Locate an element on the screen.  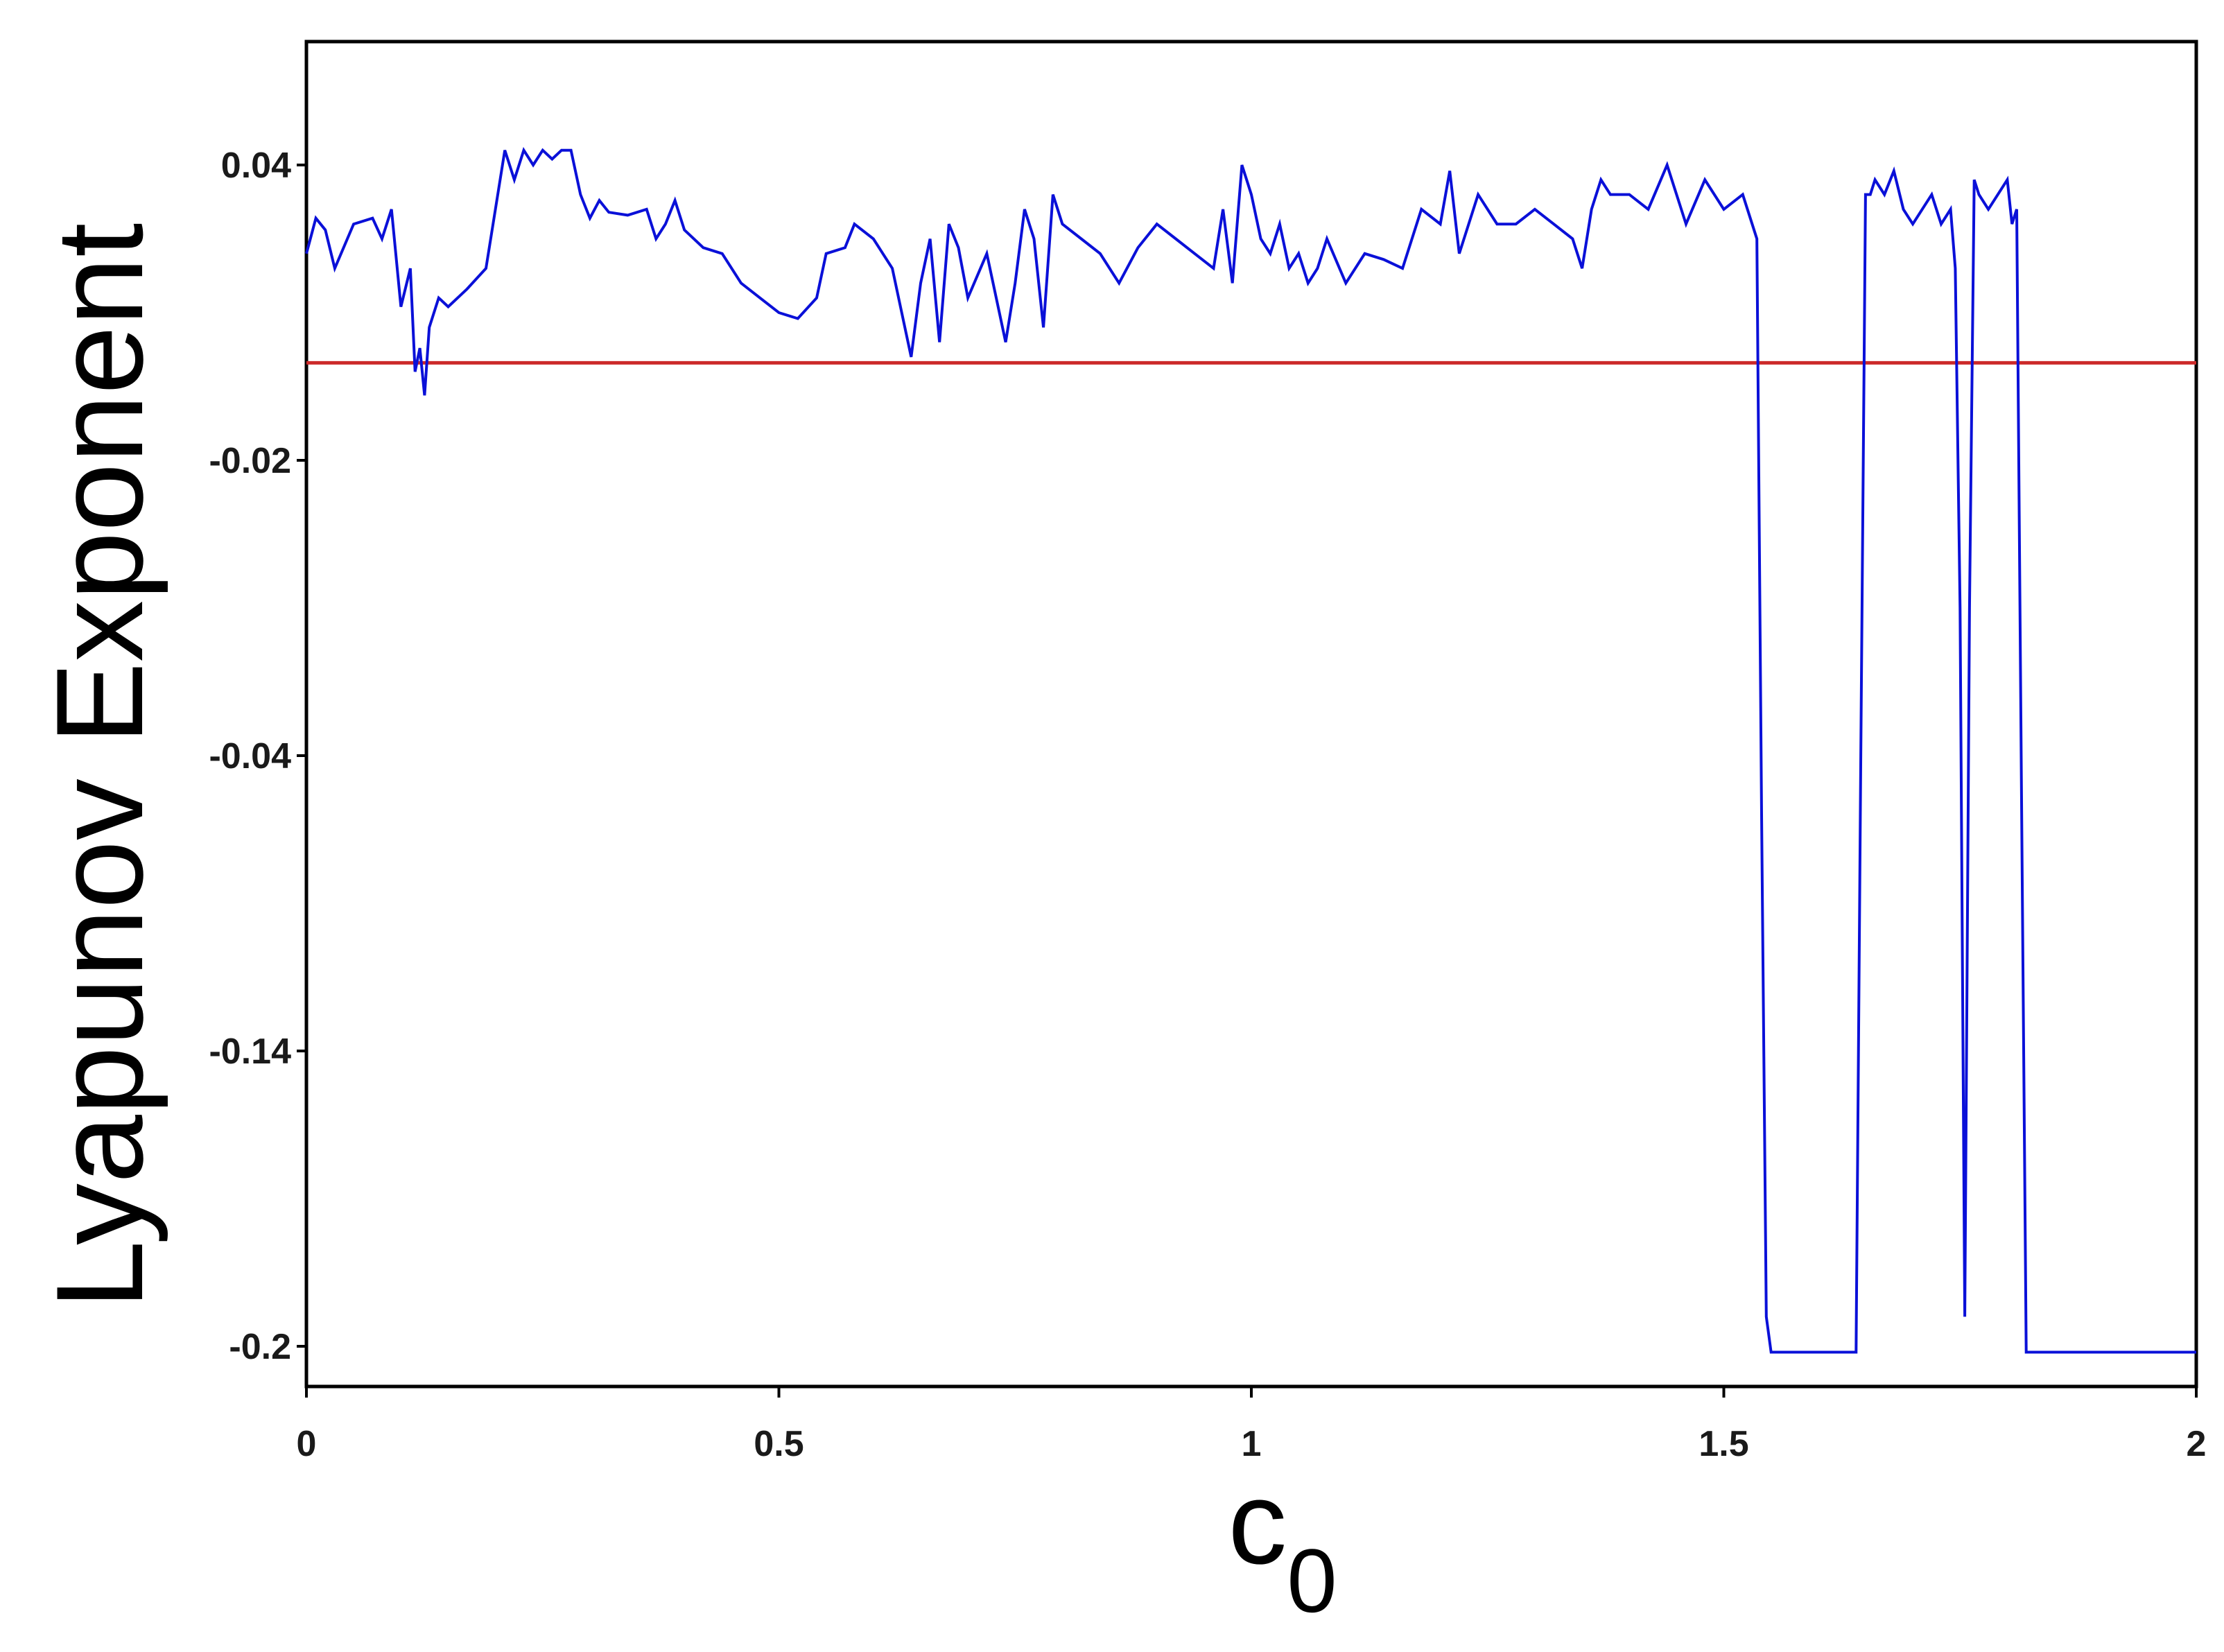
x-tick-label: 1.5 is located at coordinates (1723, 1444).